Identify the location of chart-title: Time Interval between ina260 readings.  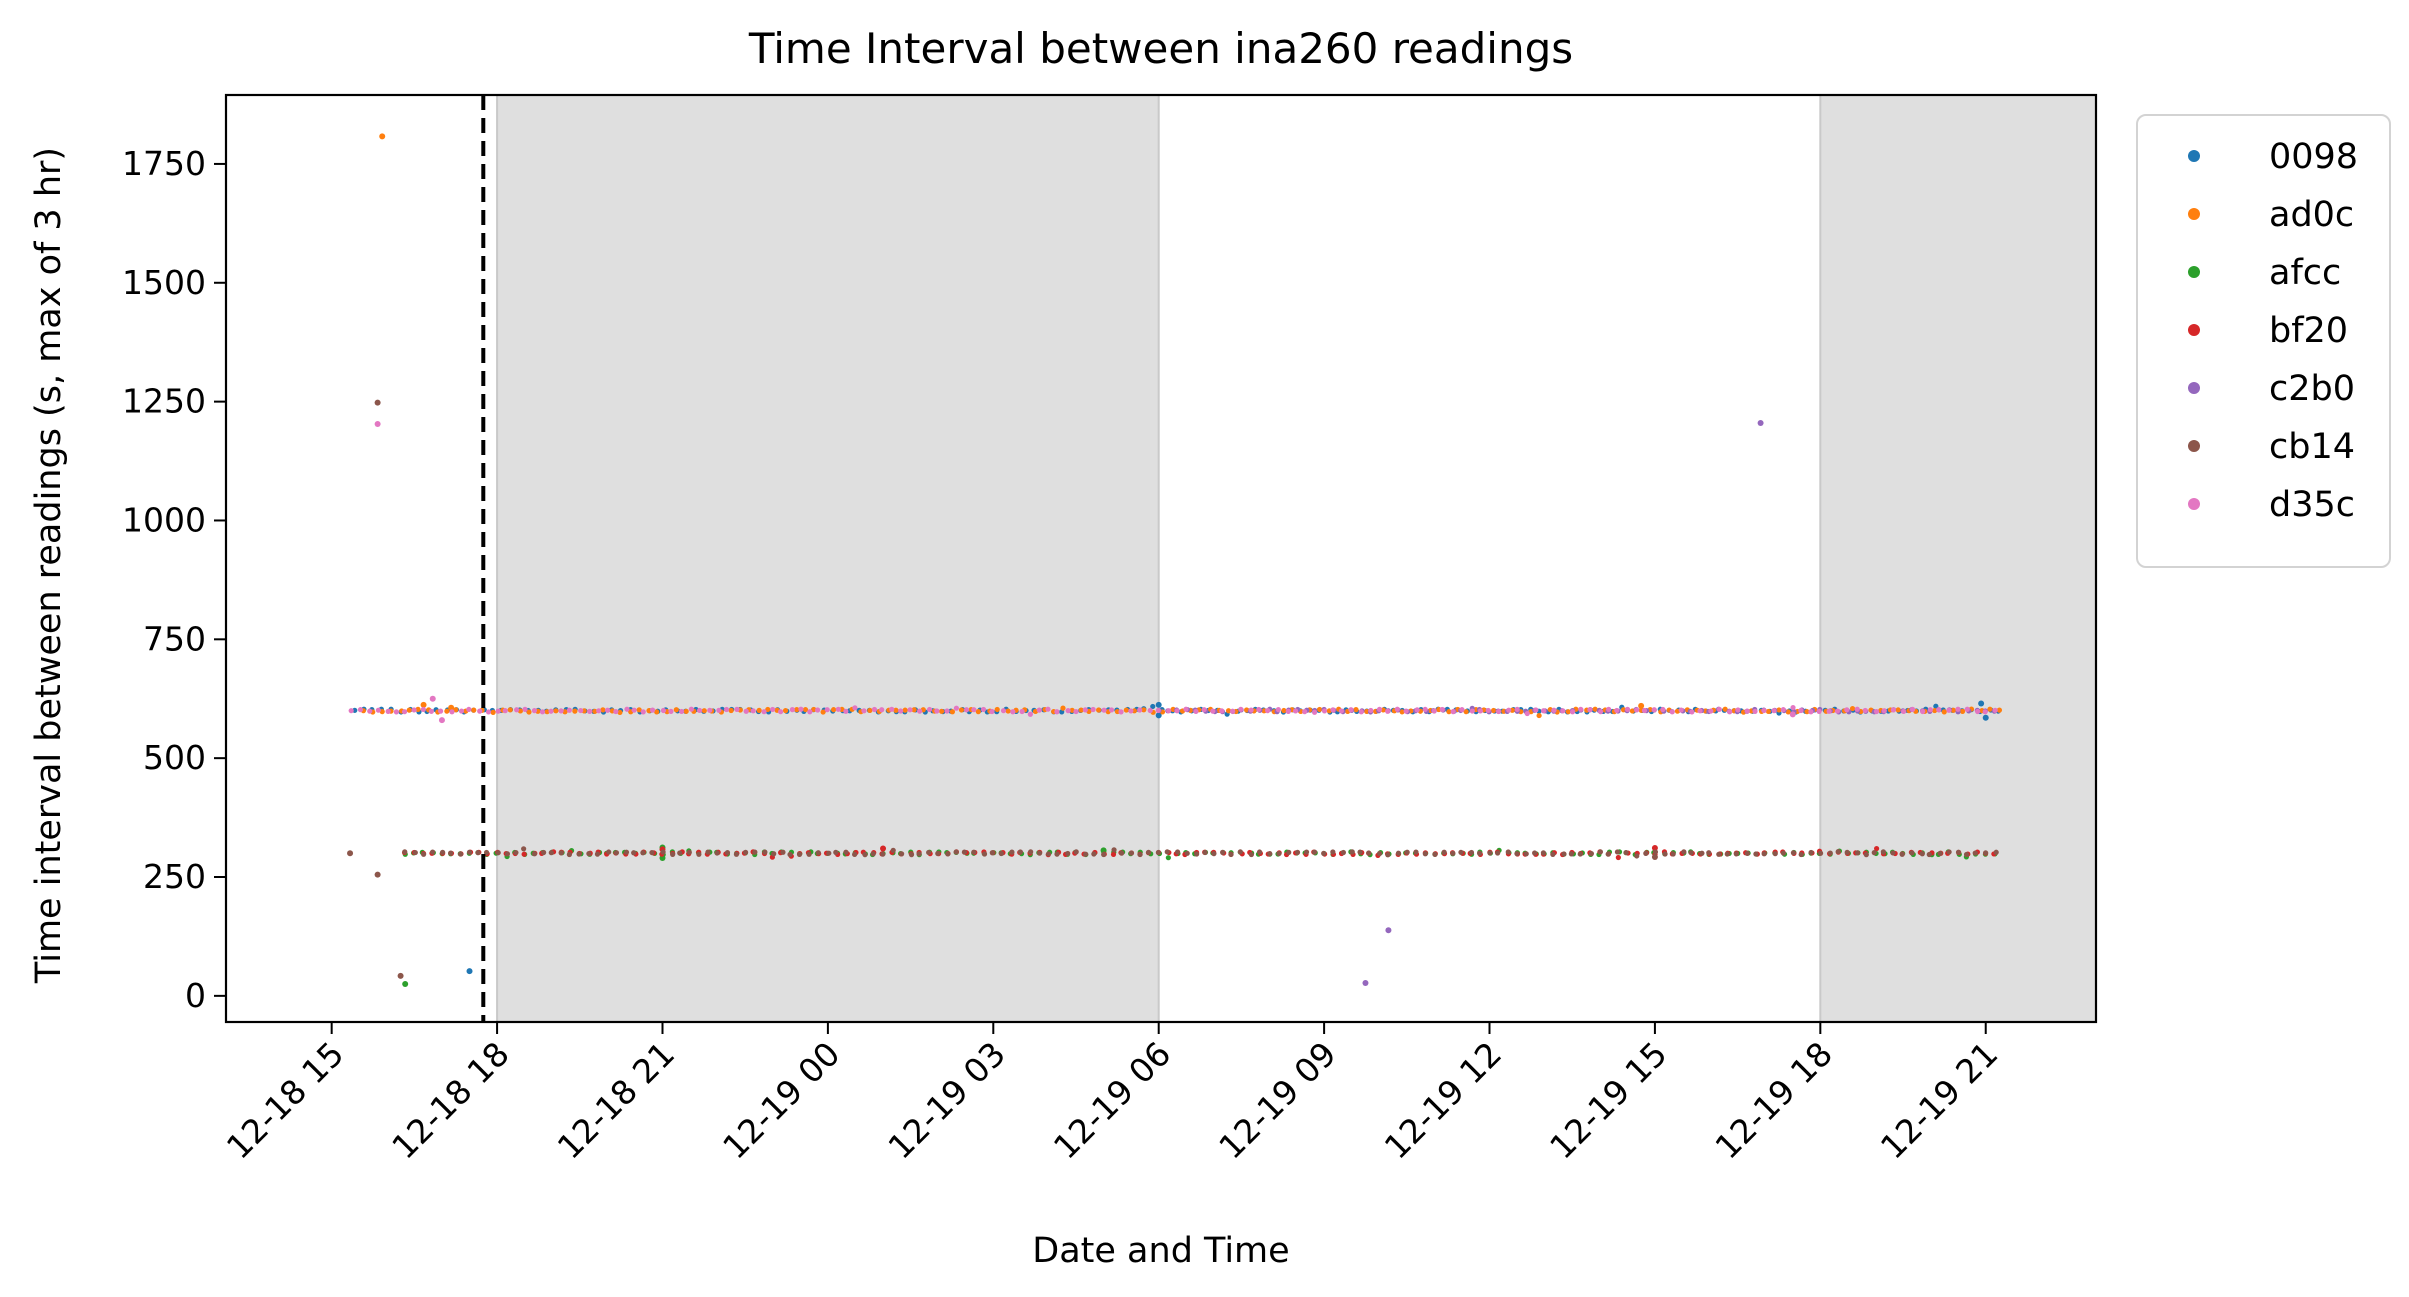
(1160, 48).